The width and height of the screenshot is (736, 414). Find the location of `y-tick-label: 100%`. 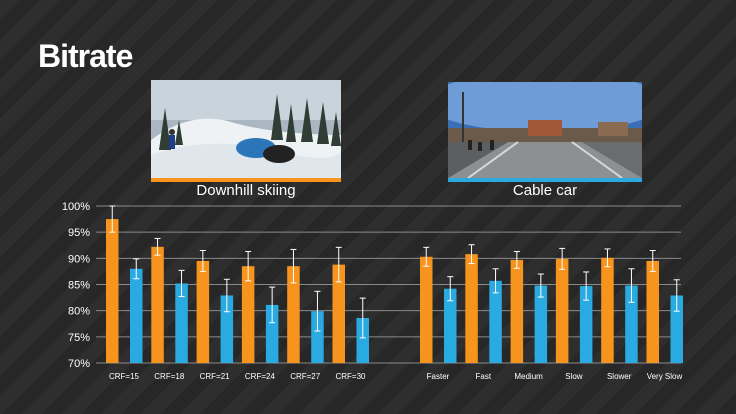

y-tick-label: 100% is located at coordinates (76, 207).